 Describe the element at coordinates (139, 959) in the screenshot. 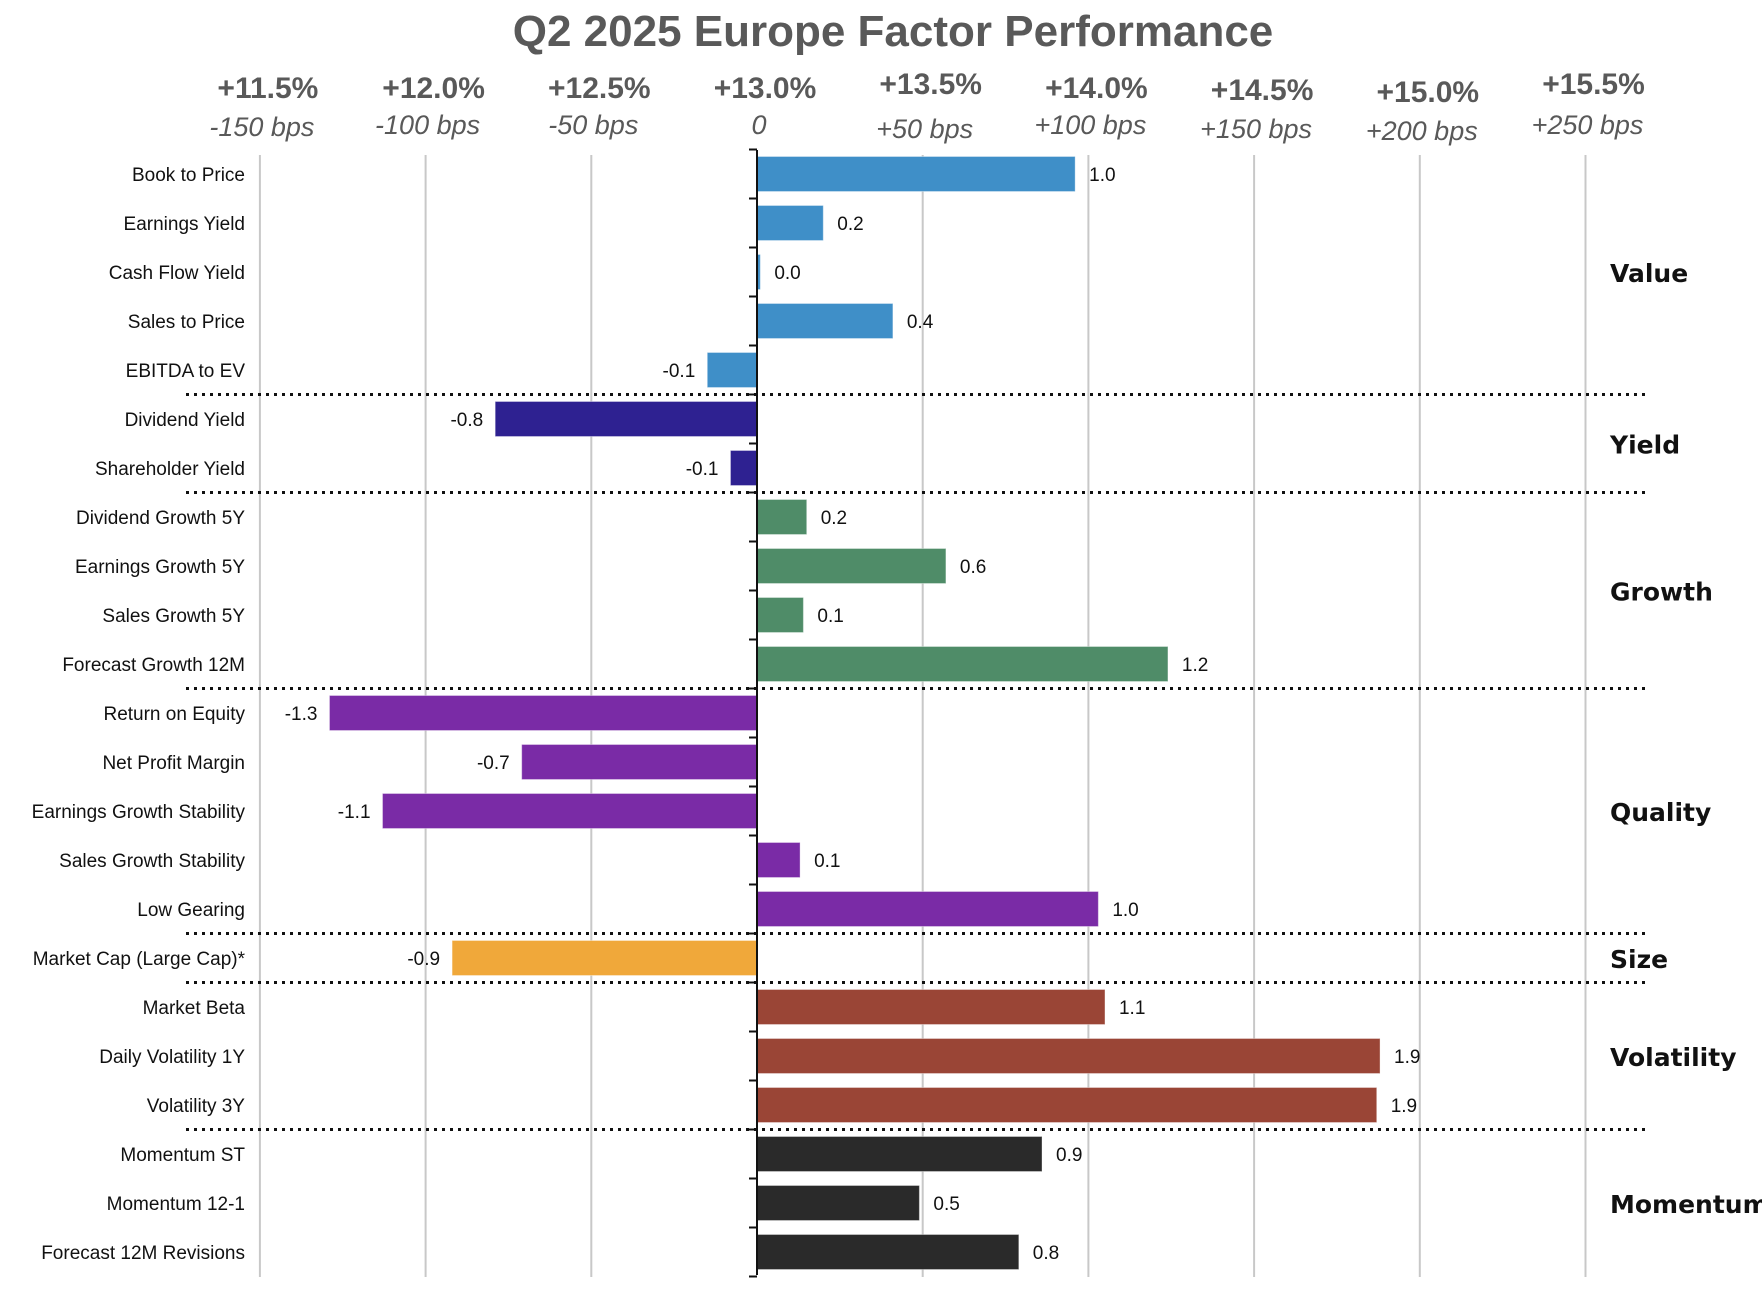

I see `category-label: Market Cap (Large Cap)*` at that location.